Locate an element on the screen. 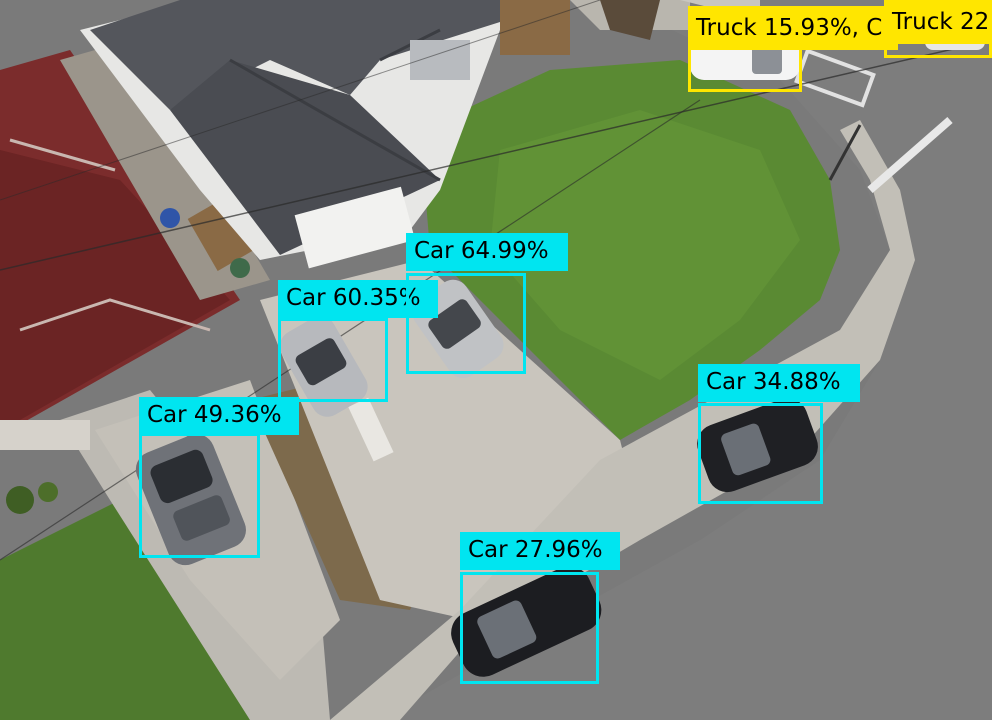 This screenshot has width=992, height=720. car-detection-label: Car 60.35% is located at coordinates (358, 299).